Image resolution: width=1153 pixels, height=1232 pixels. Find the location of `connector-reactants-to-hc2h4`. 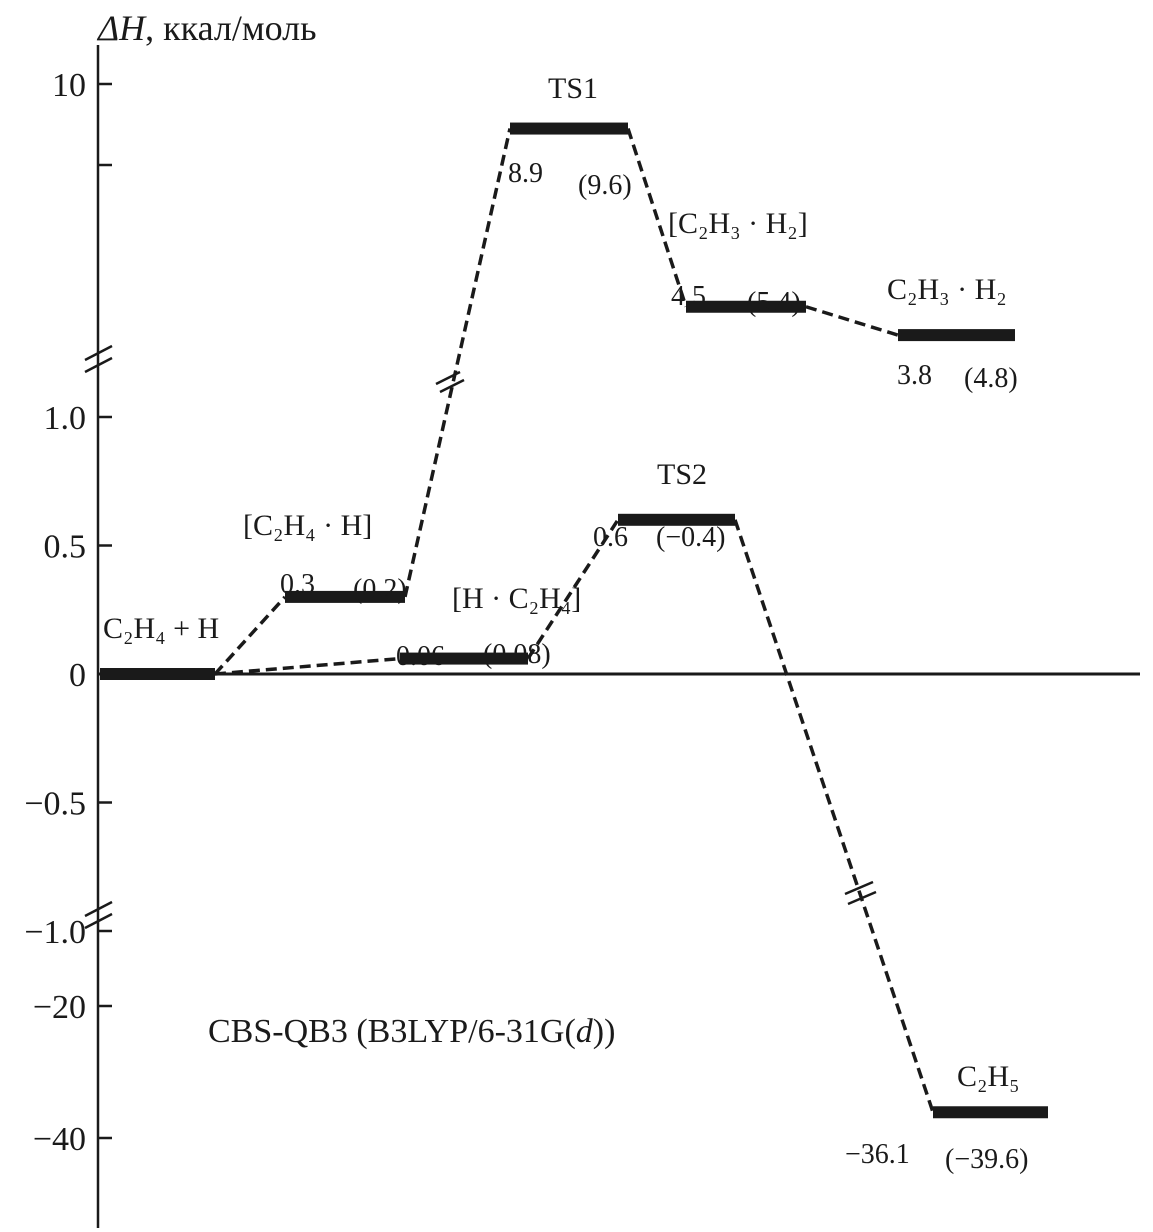

connector-reactants-to-hc2h4 is located at coordinates (307, 666).